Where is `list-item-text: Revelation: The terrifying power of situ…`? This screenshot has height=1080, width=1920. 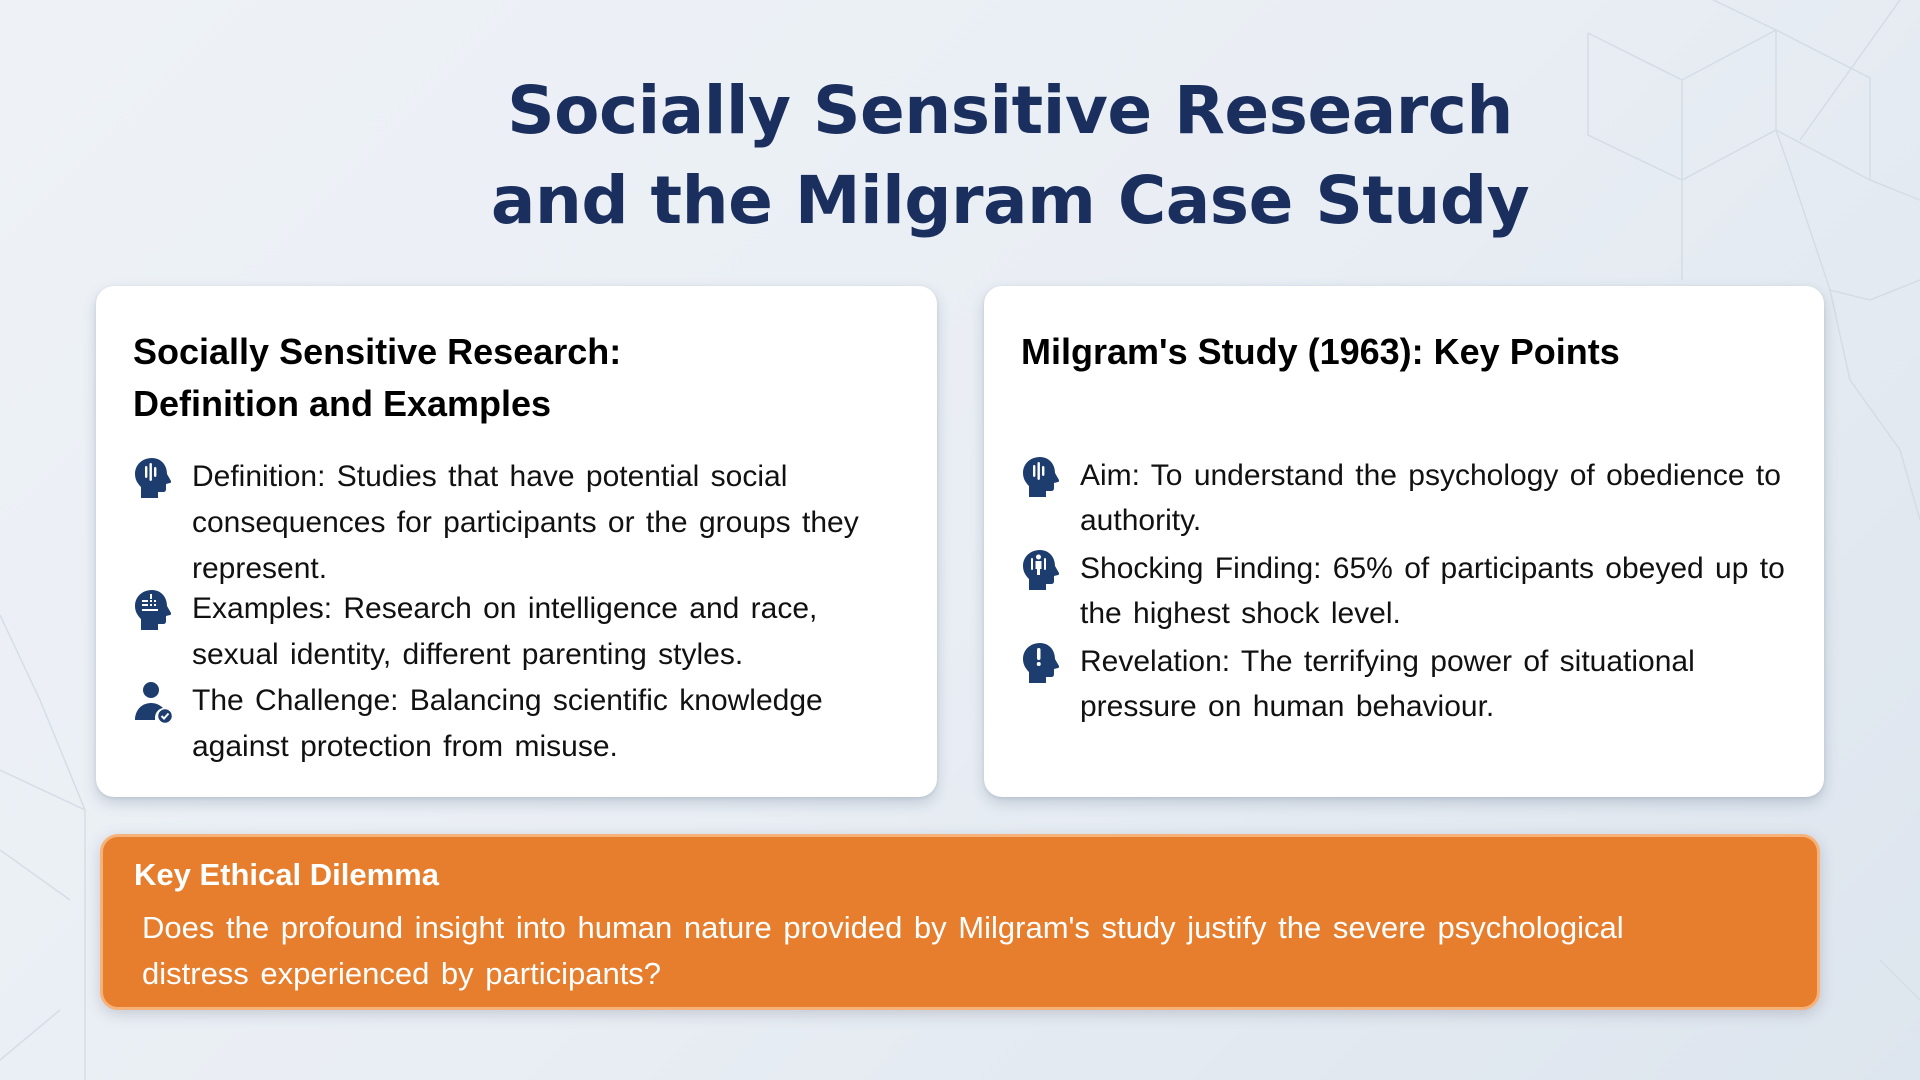 list-item-text: Revelation: The terrifying power of situ… is located at coordinates (1387, 684).